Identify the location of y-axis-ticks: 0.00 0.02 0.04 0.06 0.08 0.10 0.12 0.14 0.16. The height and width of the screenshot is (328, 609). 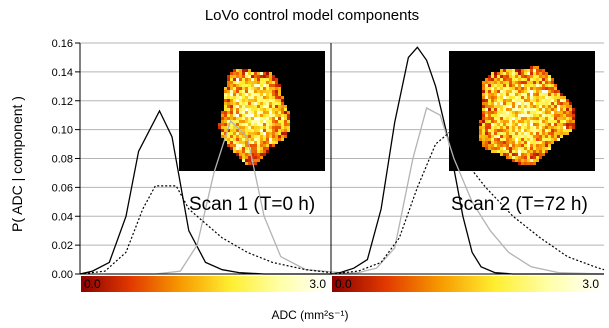
(66, 159).